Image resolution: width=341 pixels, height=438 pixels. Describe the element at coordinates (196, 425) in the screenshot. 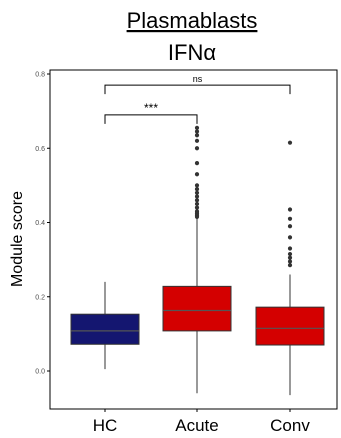

I see `x-tick-label: Acute` at that location.